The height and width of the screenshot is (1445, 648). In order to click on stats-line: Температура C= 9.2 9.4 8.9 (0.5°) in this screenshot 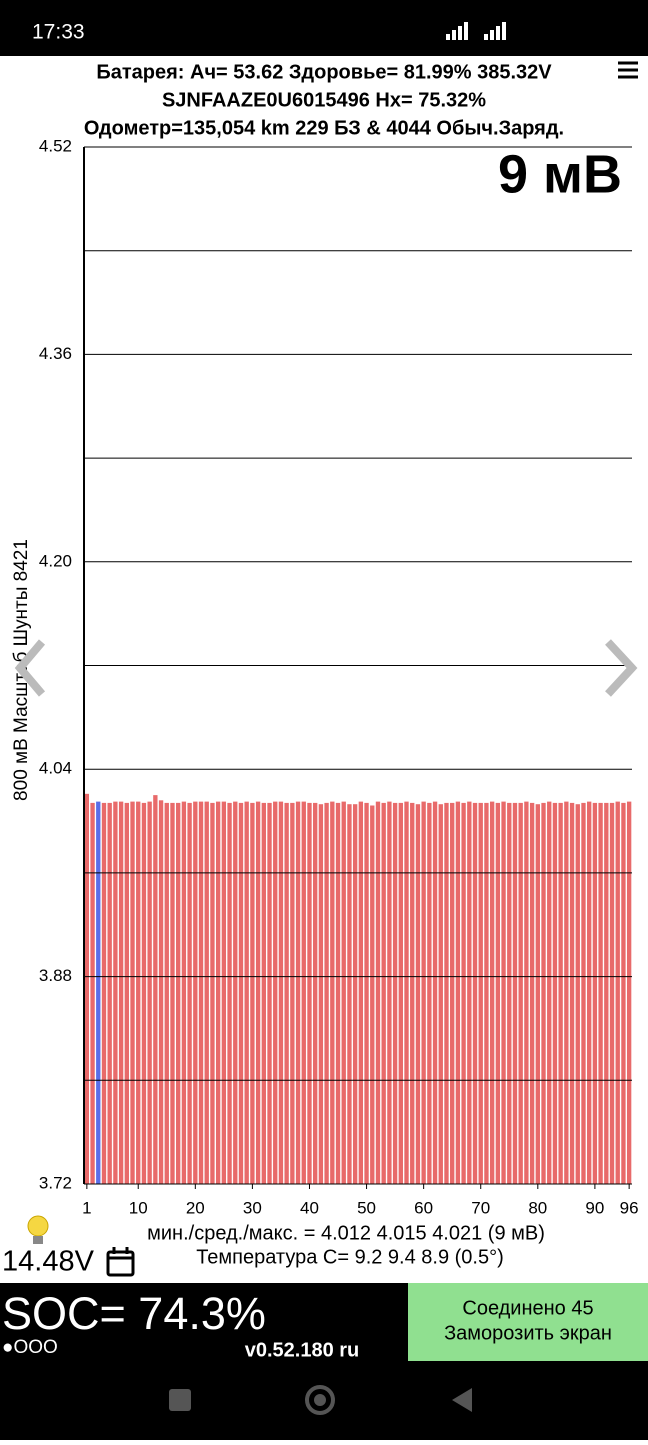, I will do `click(350, 1257)`.